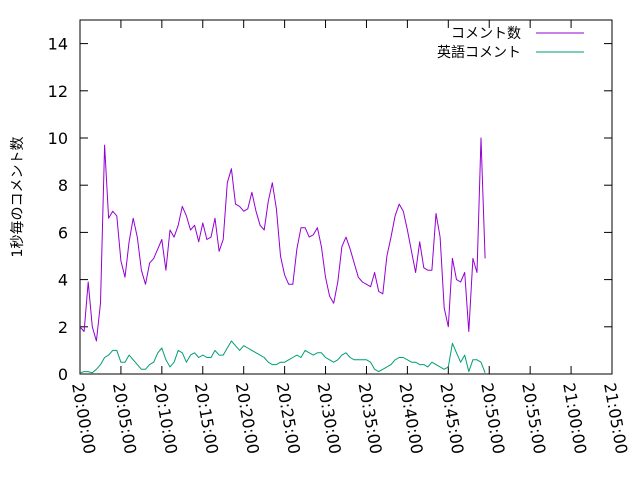 Image resolution: width=640 pixels, height=480 pixels. What do you see at coordinates (63, 185) in the screenshot?
I see `y-tick-label: 8` at bounding box center [63, 185].